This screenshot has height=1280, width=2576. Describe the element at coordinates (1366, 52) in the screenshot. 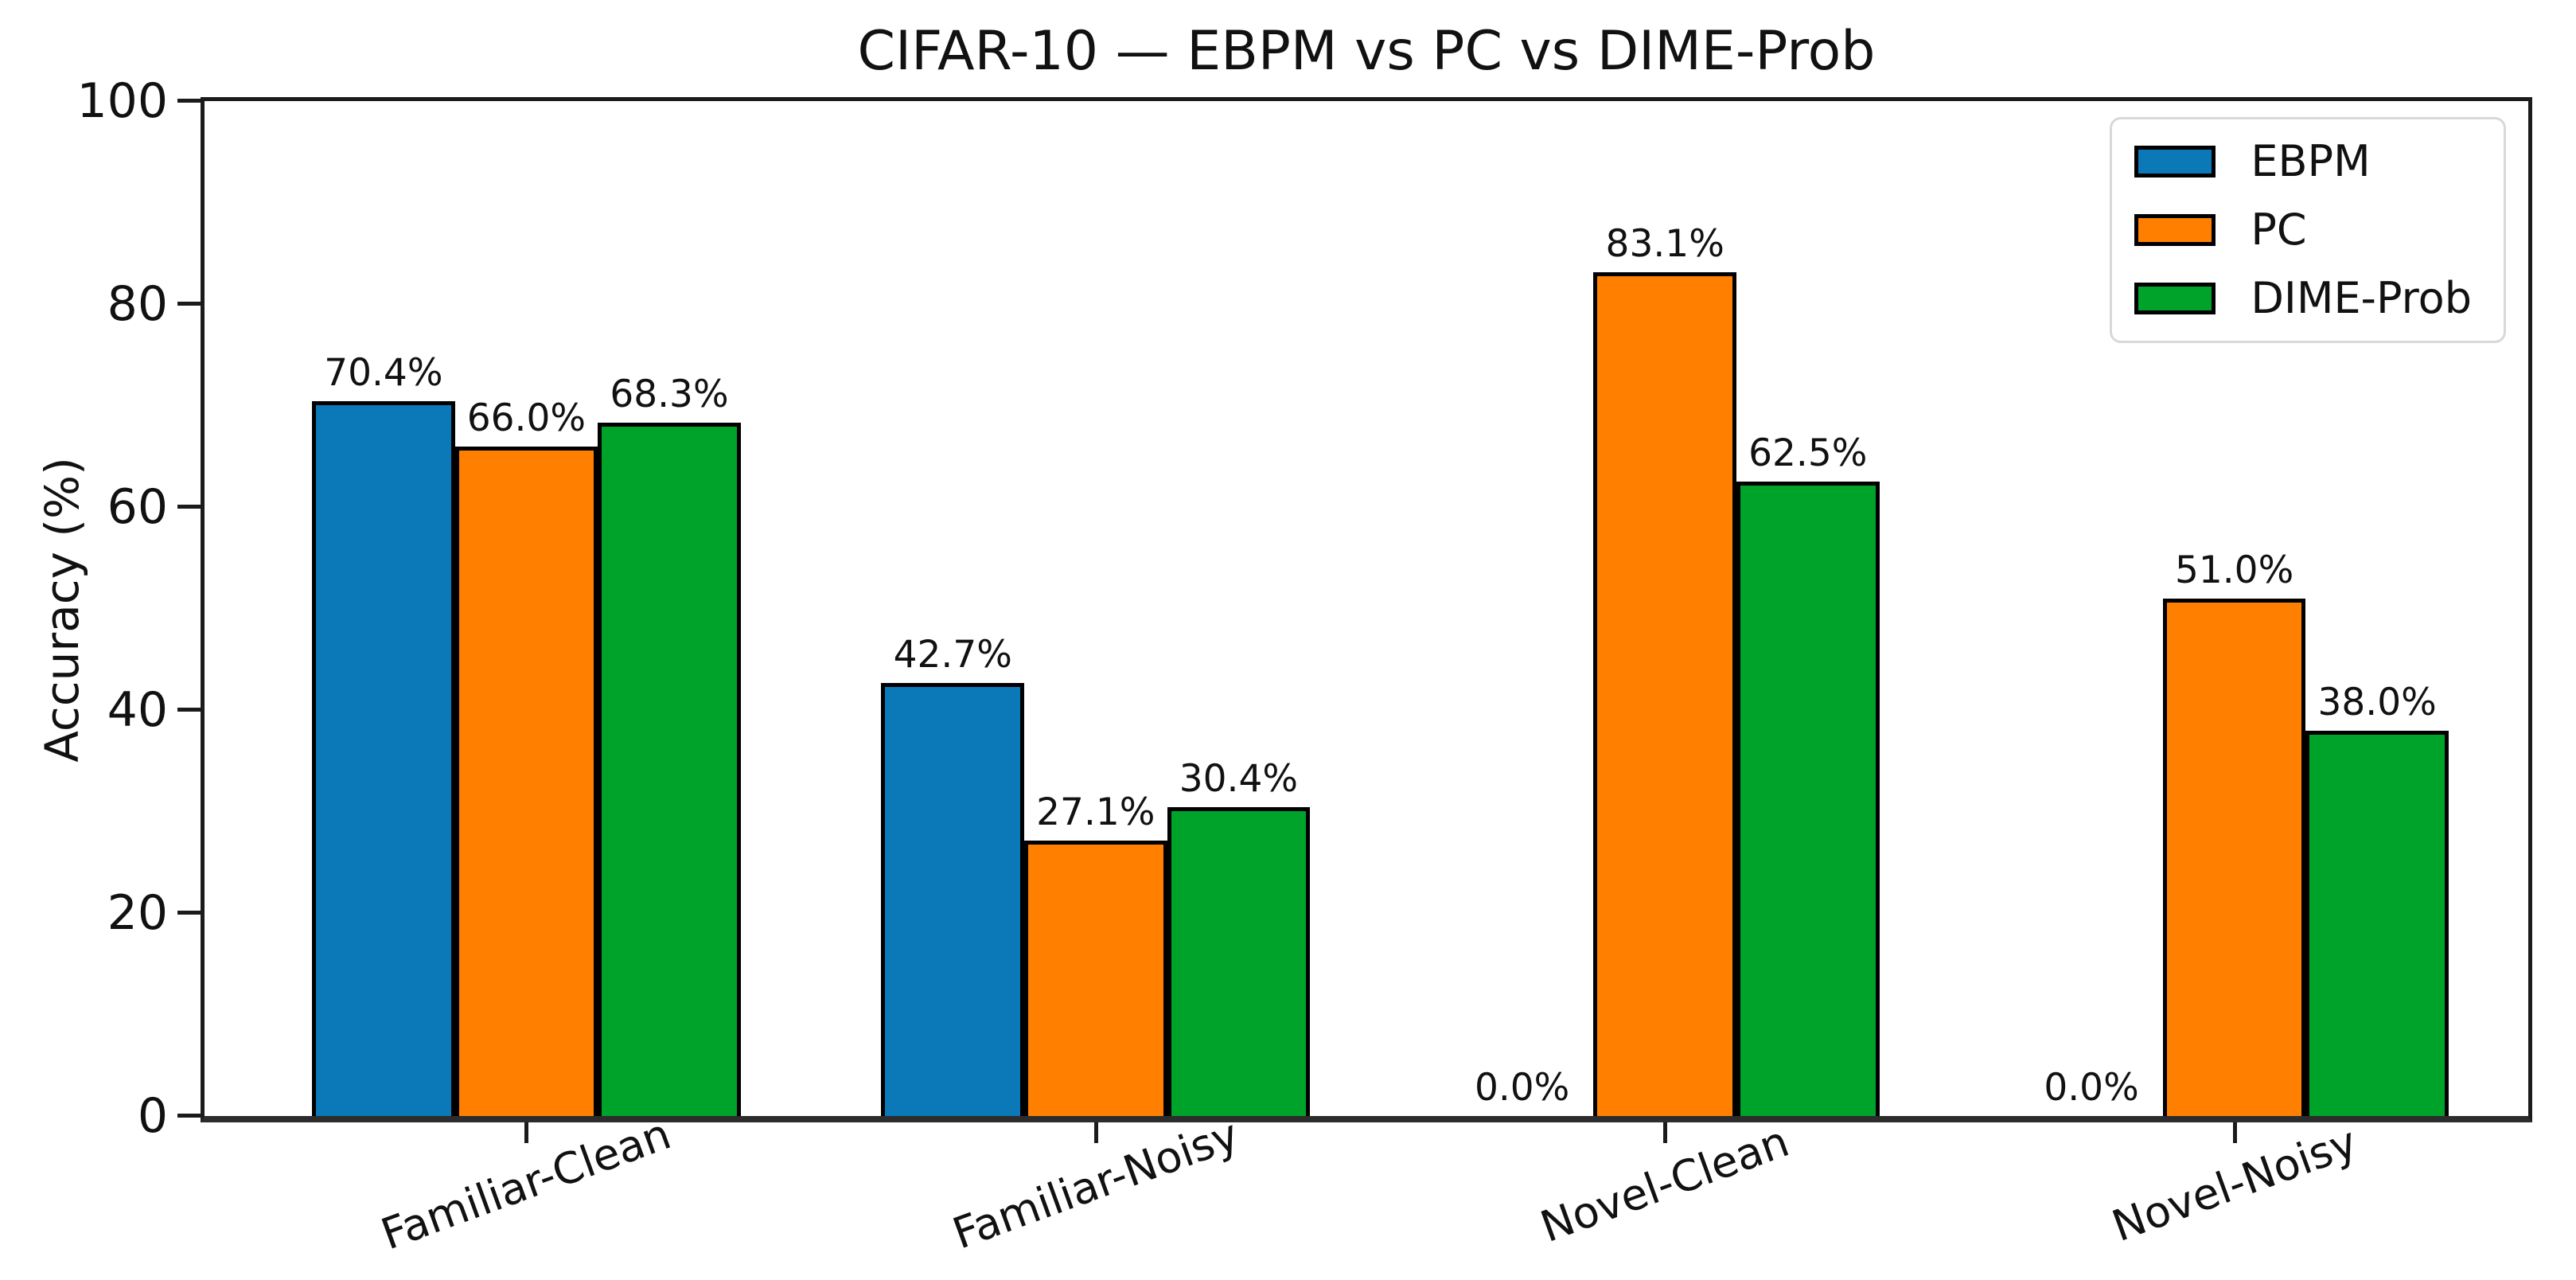

I see `chart-title: CIFAR-10 — EBPM vs PC vs DIME-Prob` at that location.